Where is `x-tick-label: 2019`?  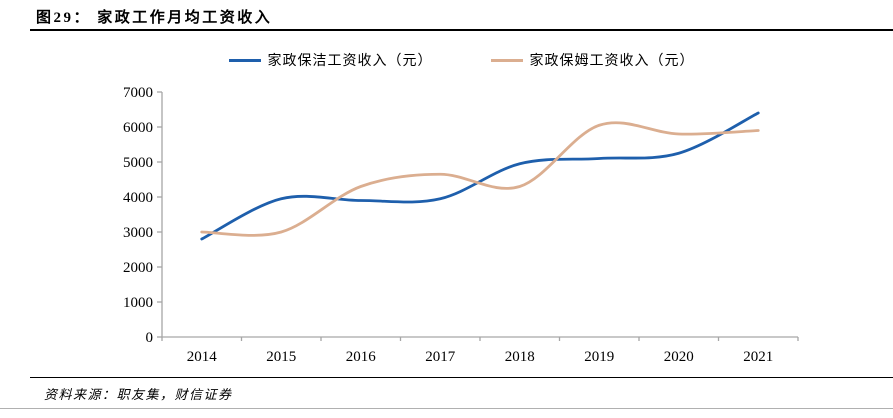
x-tick-label: 2019 is located at coordinates (599, 357).